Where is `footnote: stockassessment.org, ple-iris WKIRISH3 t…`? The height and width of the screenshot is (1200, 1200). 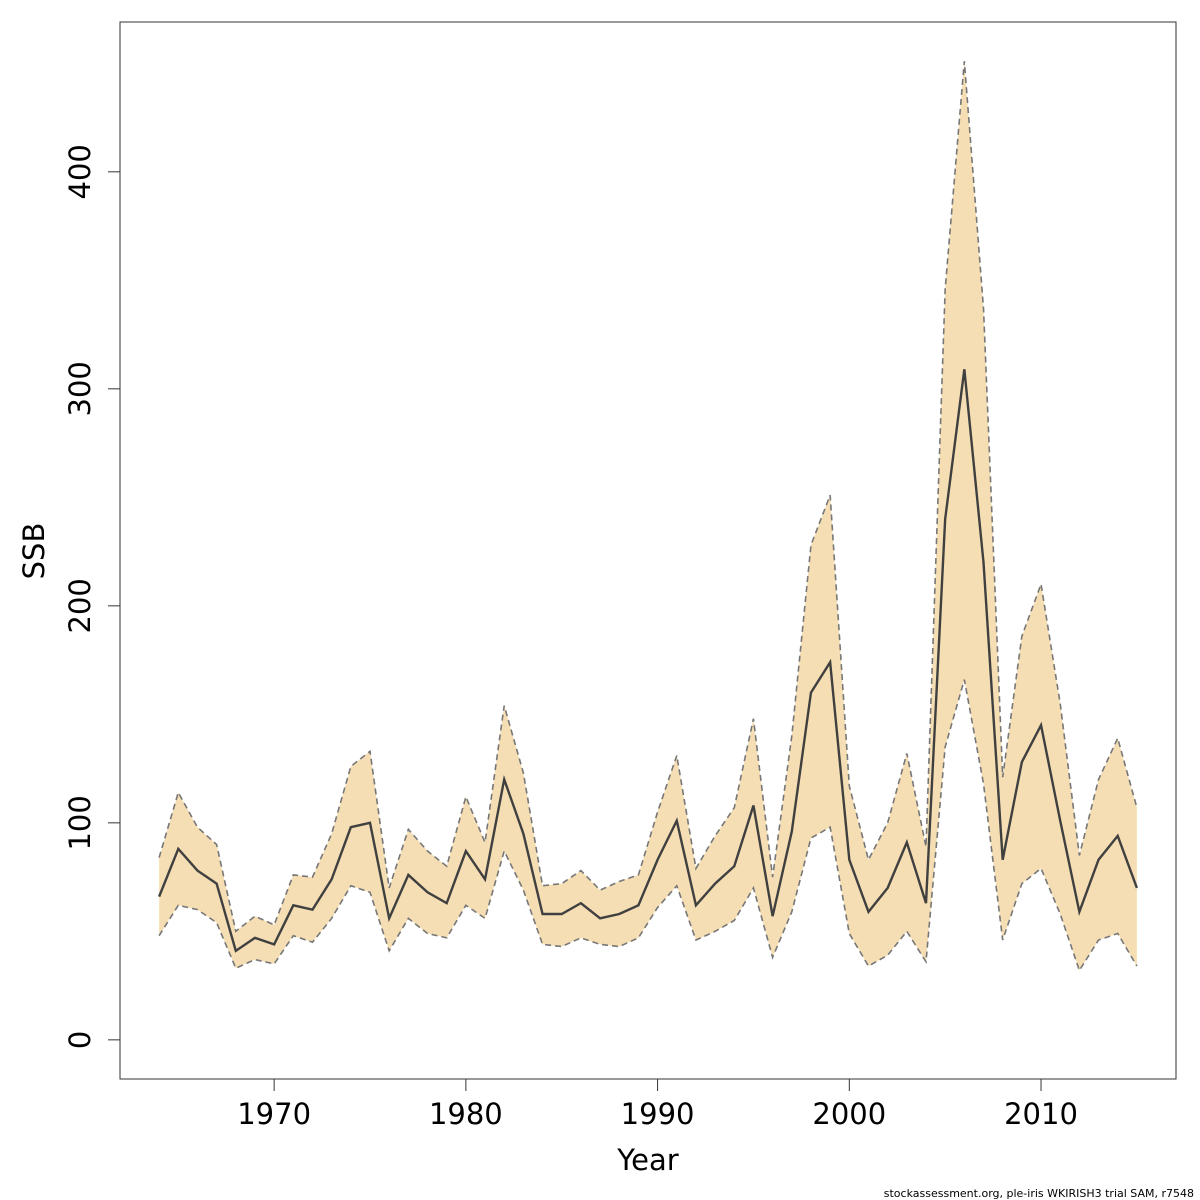
footnote: stockassessment.org, ple-iris WKIRISH3 t… is located at coordinates (1039, 1193).